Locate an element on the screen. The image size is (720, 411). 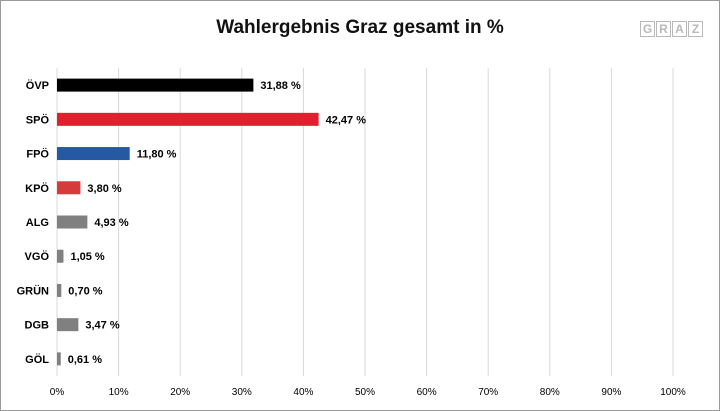
category-label: VGÖ is located at coordinates (37, 256).